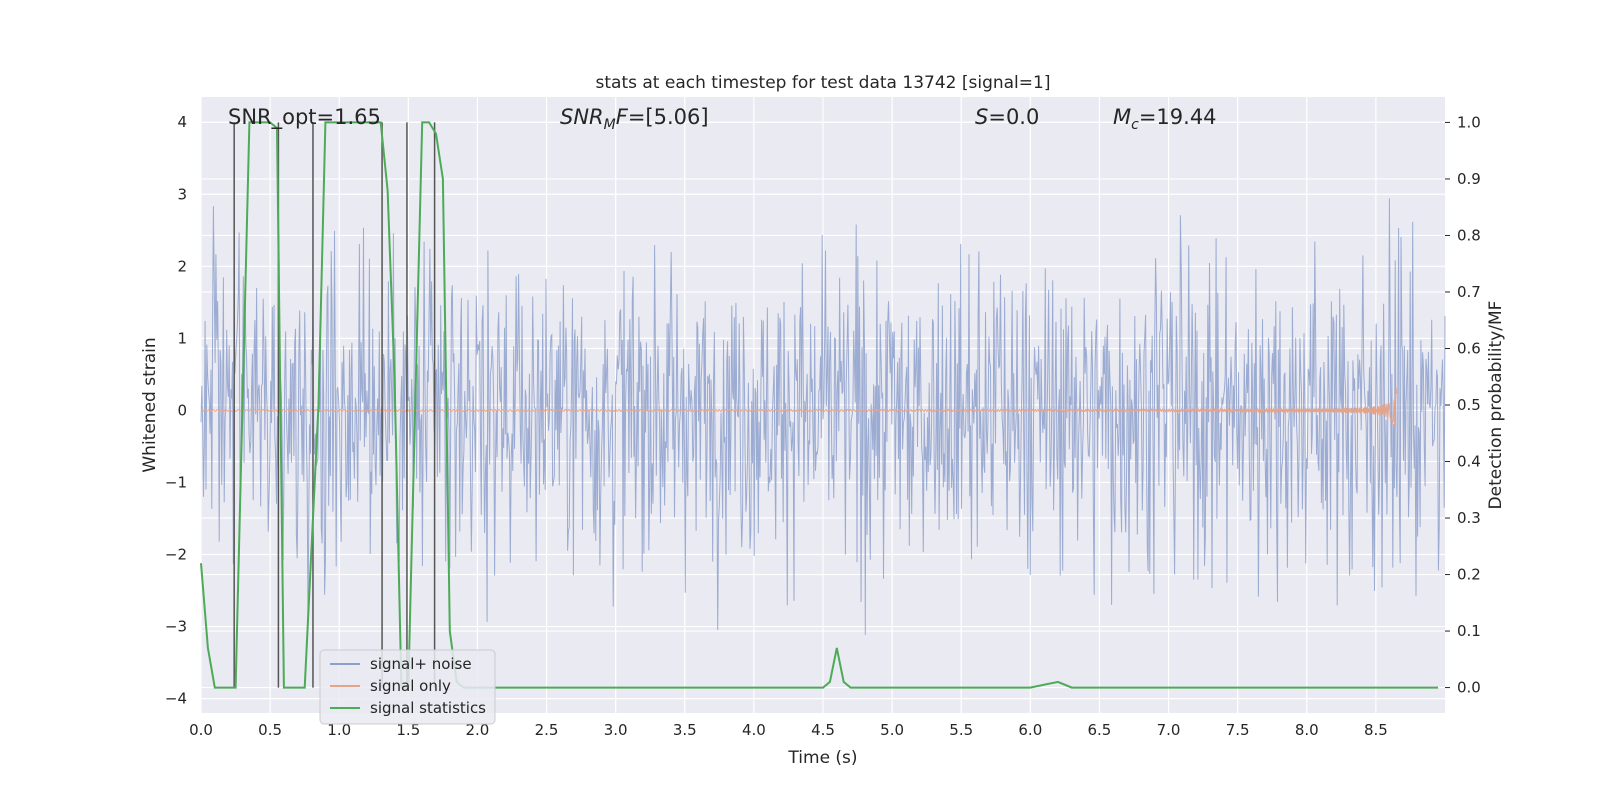 The height and width of the screenshot is (800, 1600). What do you see at coordinates (1169, 730) in the screenshot?
I see `x-tick-label: 7.0` at bounding box center [1169, 730].